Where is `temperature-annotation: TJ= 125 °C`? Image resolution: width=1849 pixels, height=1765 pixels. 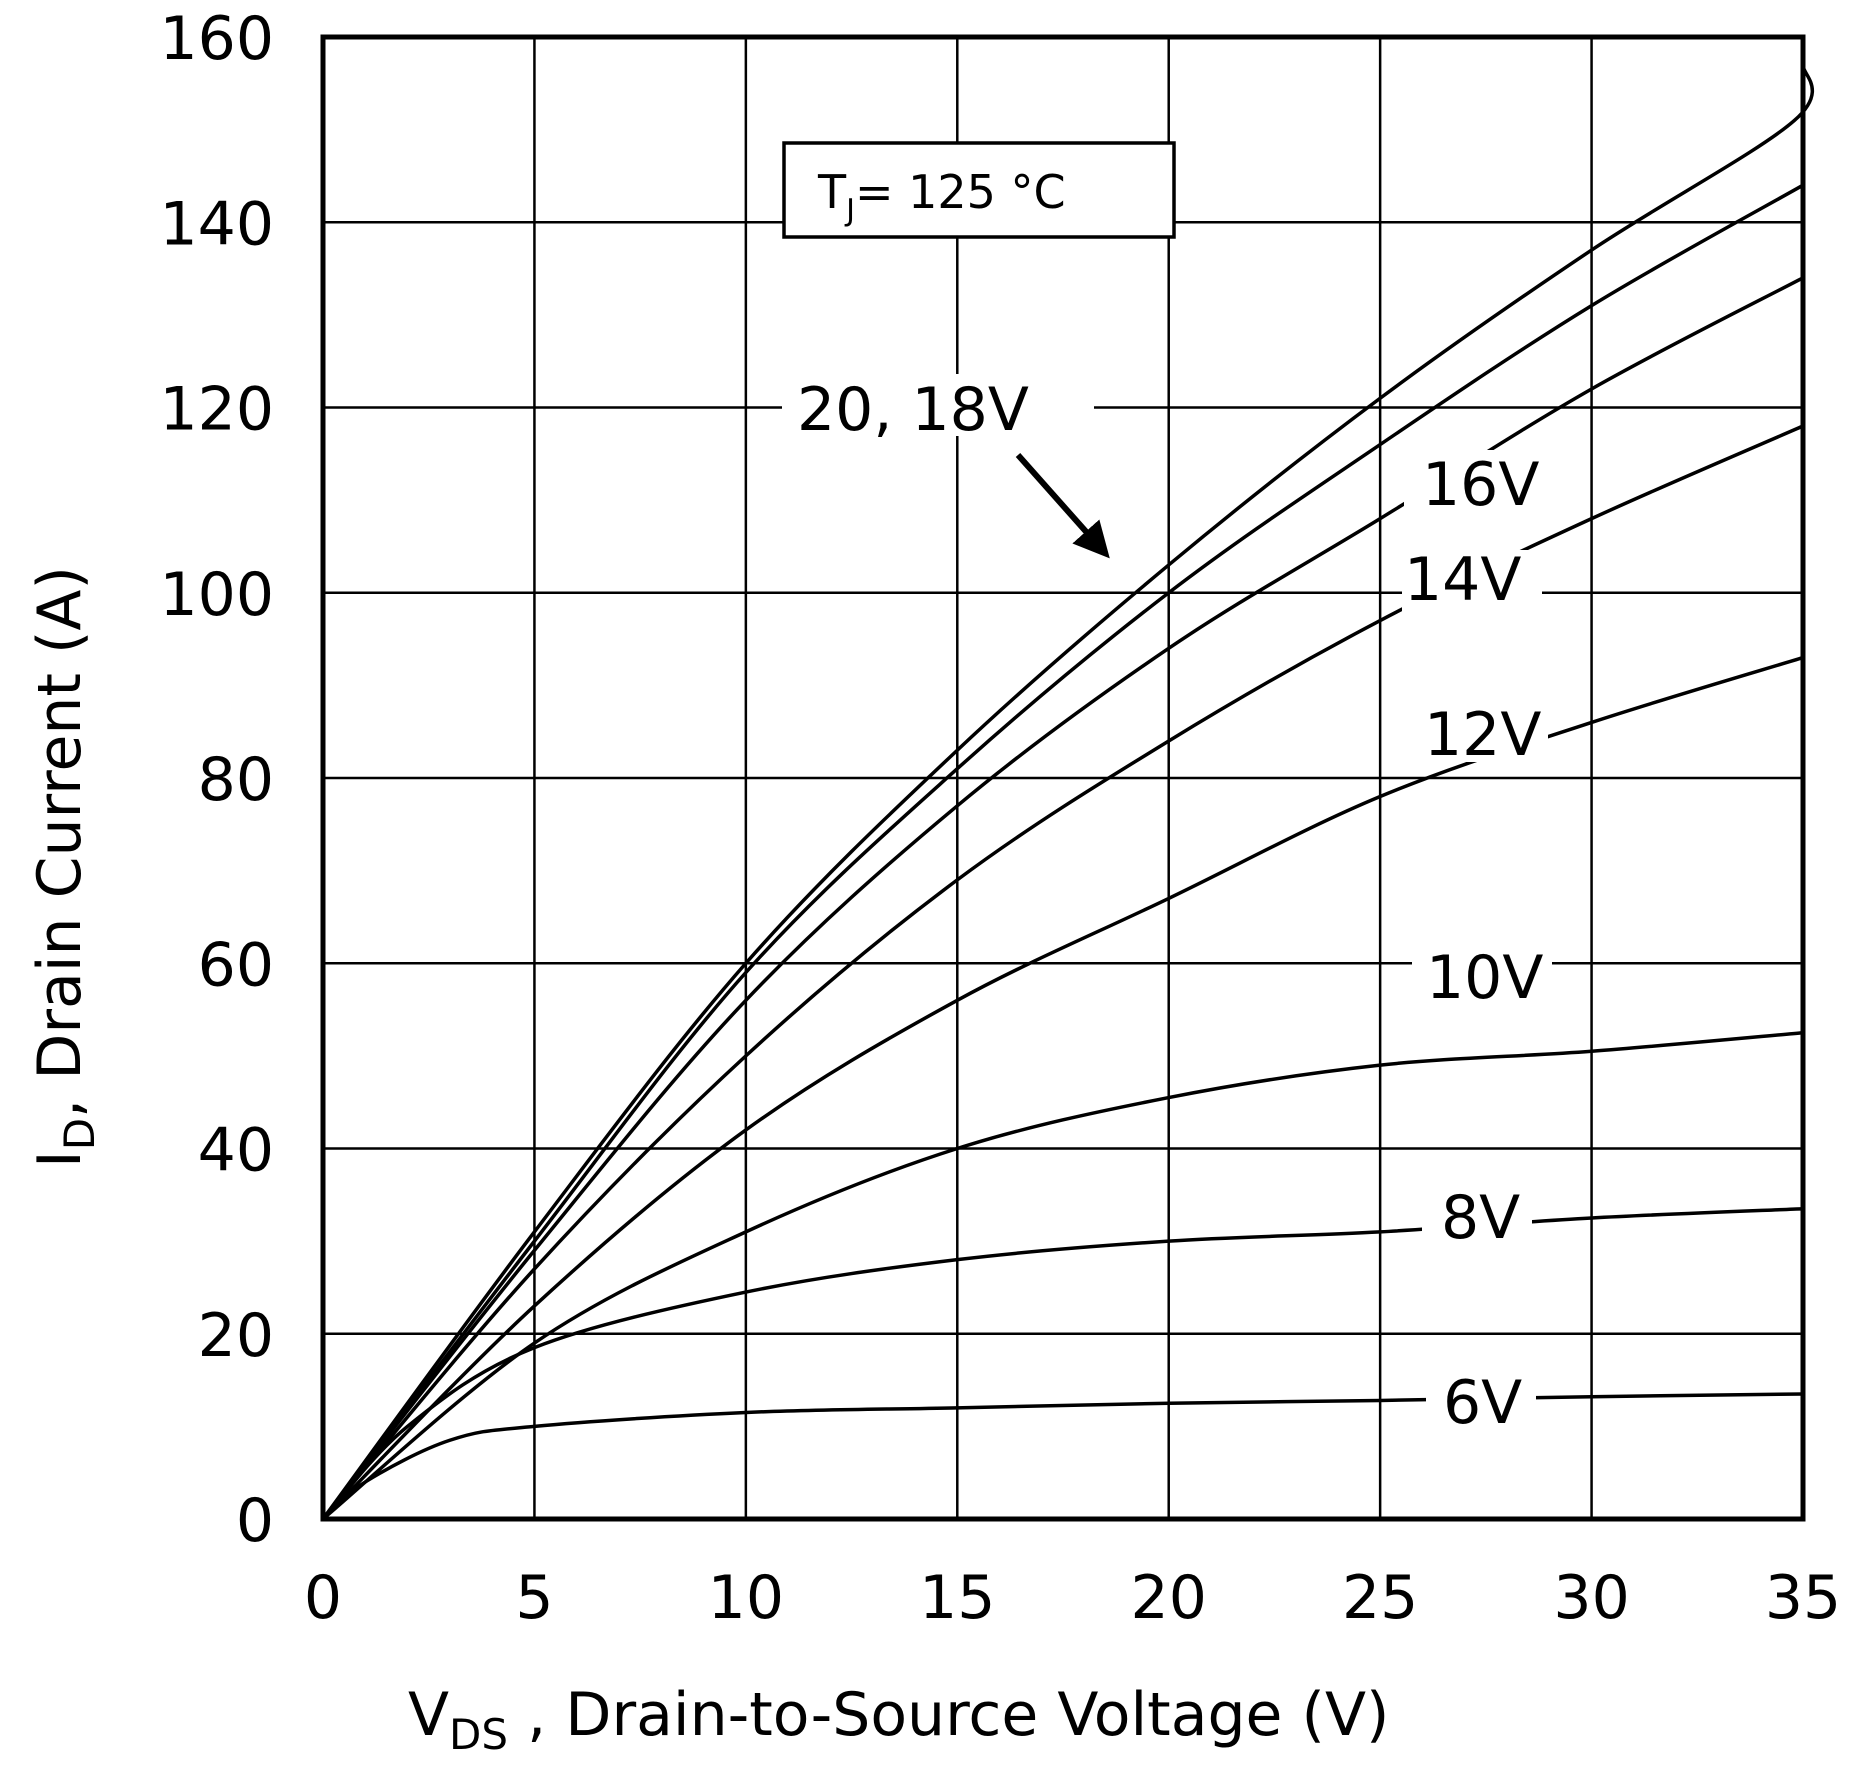 temperature-annotation: TJ= 125 °C is located at coordinates (979, 190).